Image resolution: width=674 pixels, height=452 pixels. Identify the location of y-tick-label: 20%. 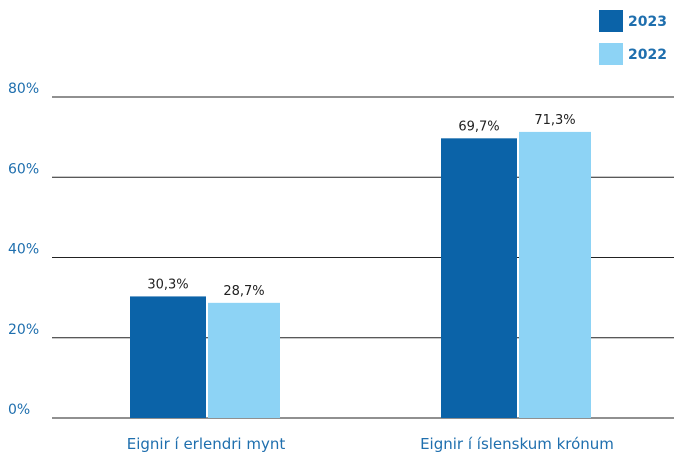
(23, 330).